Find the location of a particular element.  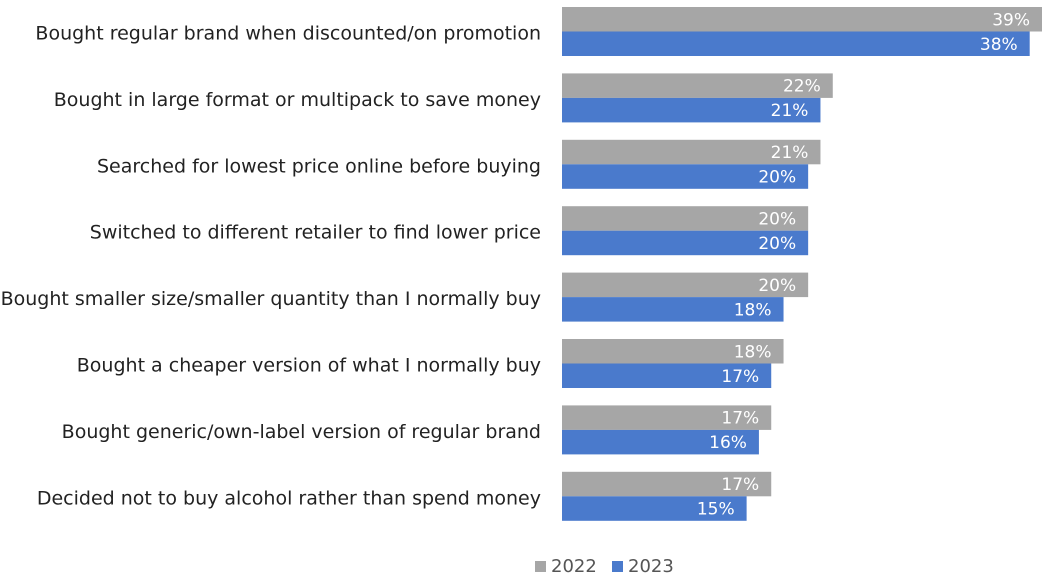

legend-label-2023: 2023 is located at coordinates (651, 566).